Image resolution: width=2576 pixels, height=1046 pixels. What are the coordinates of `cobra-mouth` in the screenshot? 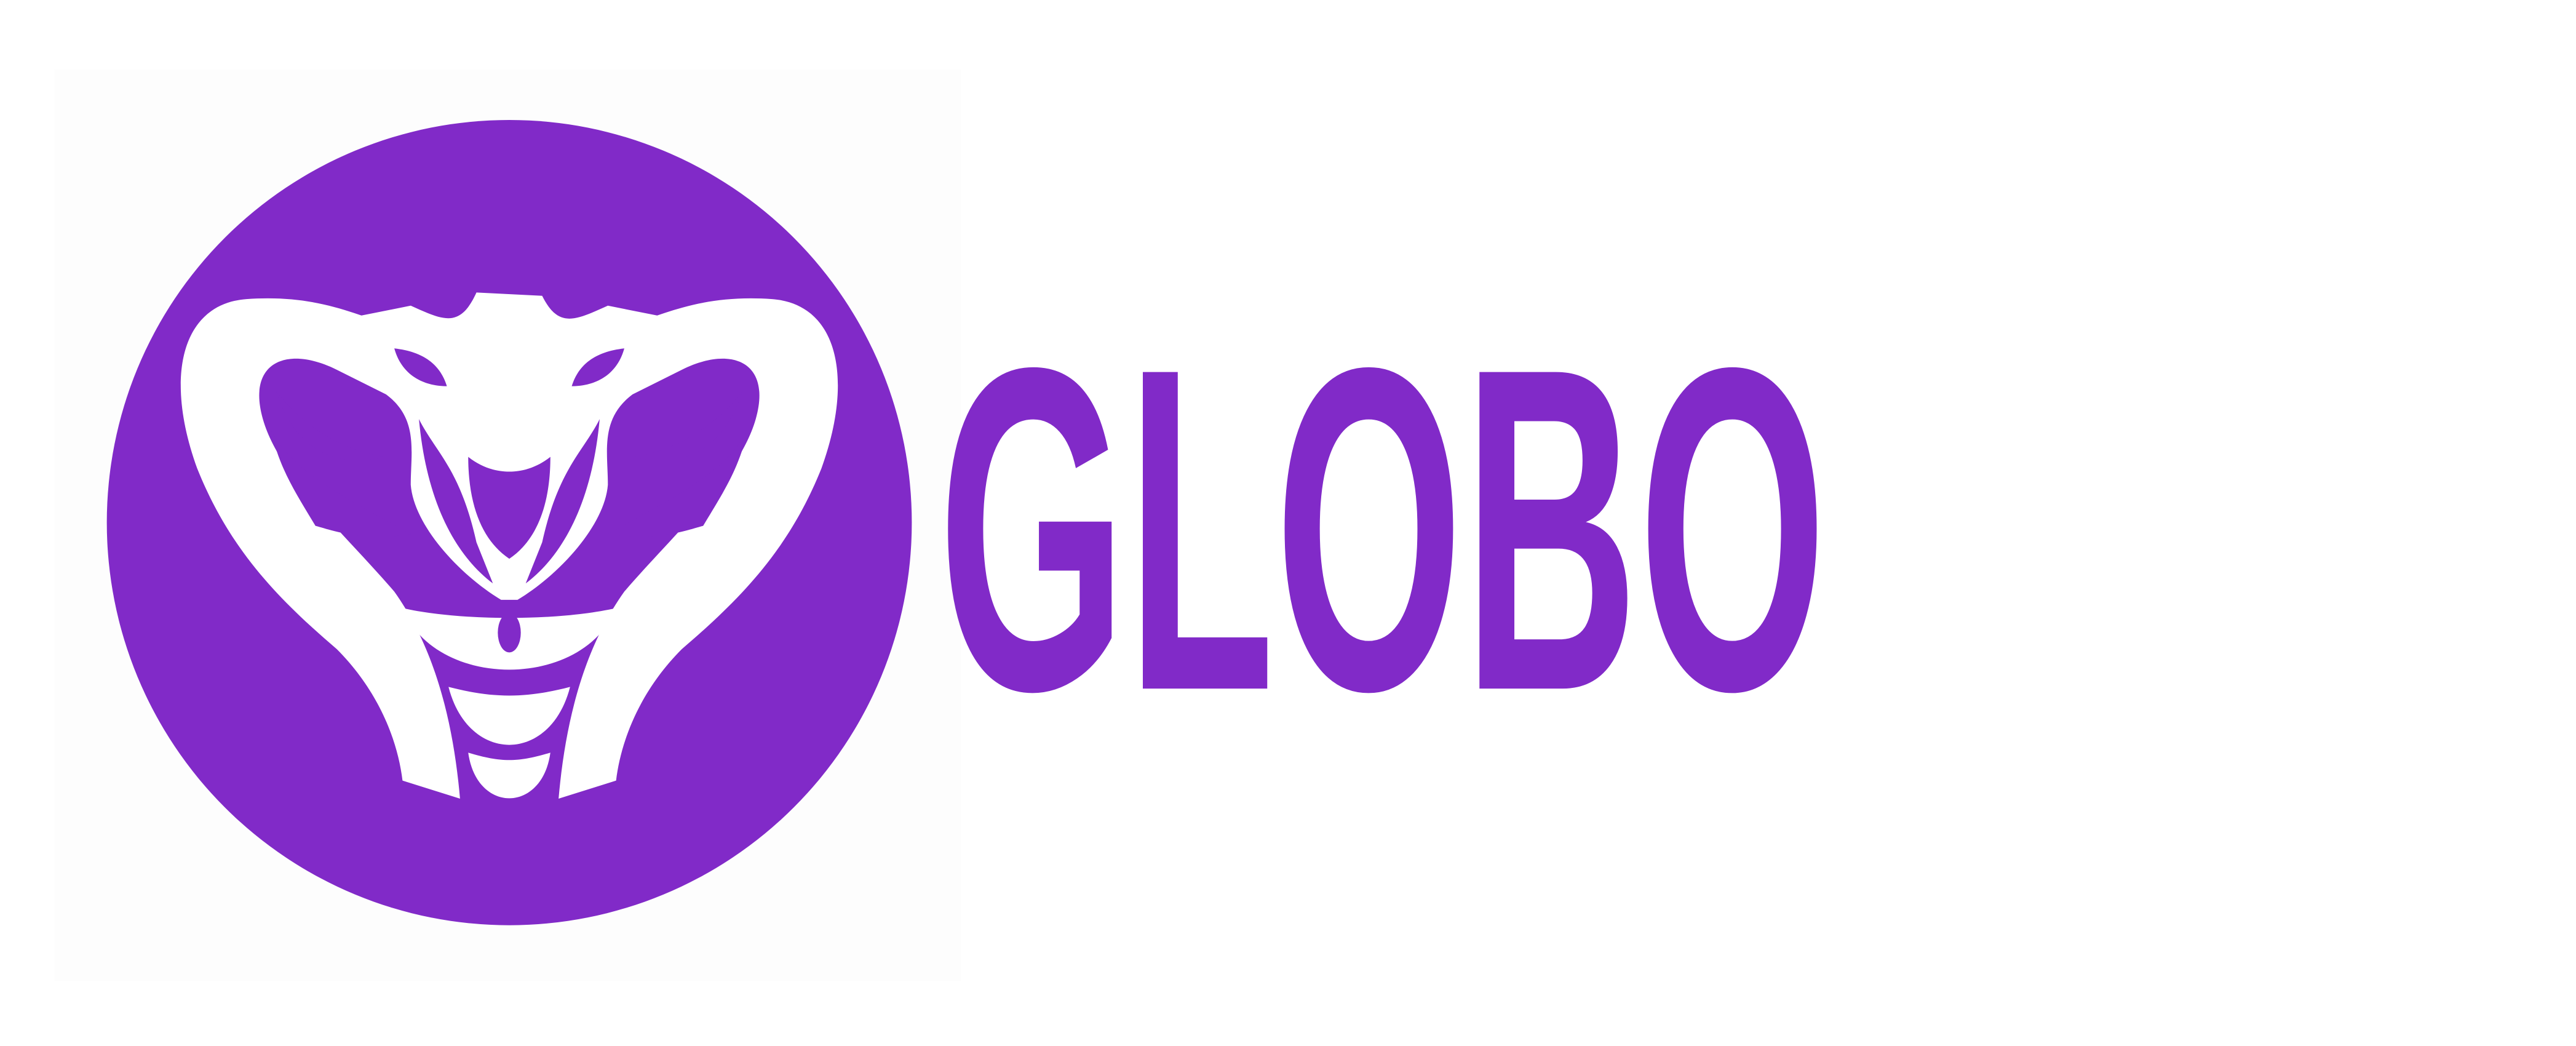 It's located at (509, 508).